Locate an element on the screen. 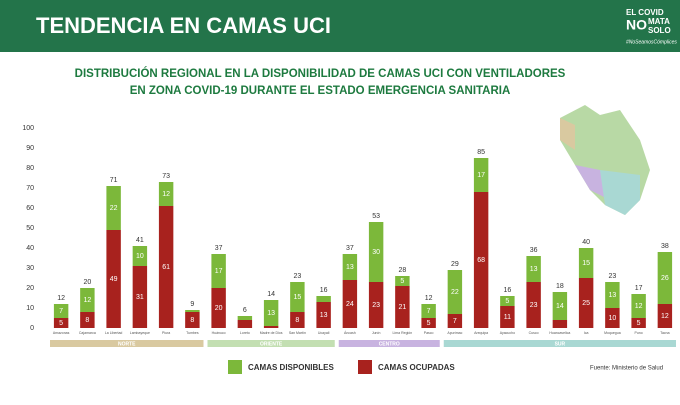  data-label: 11 is located at coordinates (507, 317).